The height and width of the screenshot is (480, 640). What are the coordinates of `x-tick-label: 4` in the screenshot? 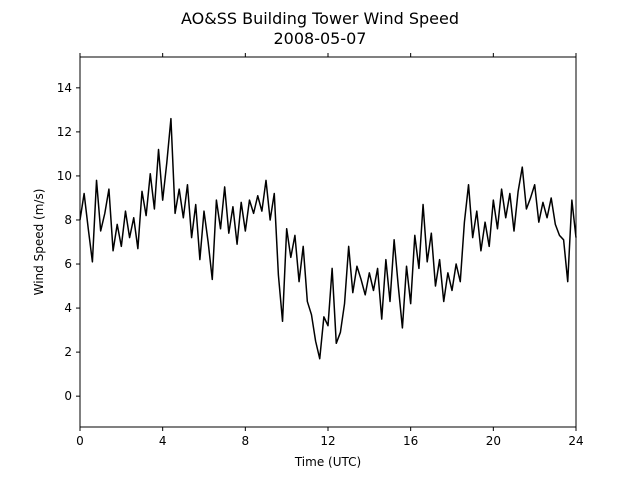 It's located at (163, 441).